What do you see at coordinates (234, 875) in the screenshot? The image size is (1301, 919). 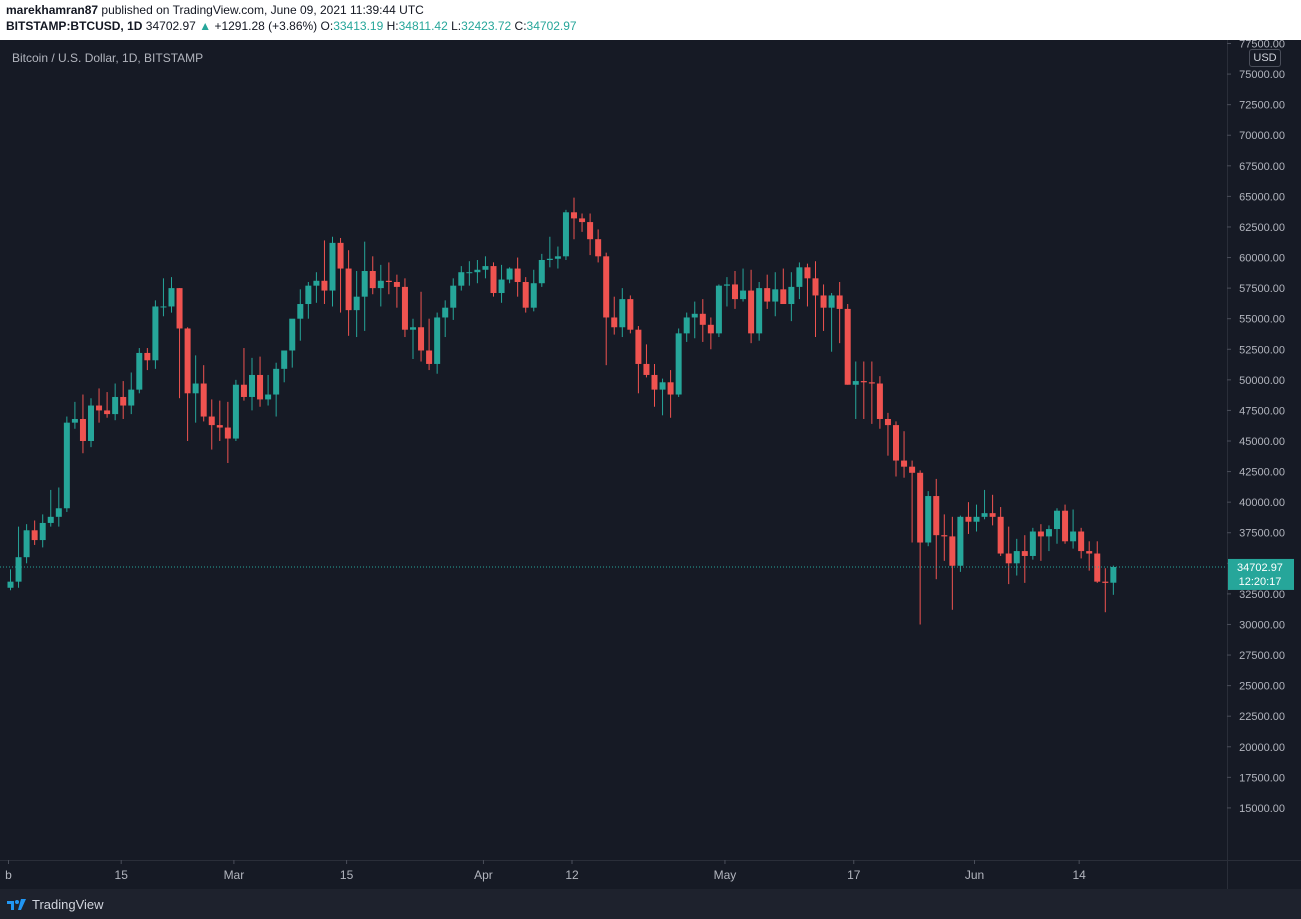 I see `x-tick-label: Mar` at bounding box center [234, 875].